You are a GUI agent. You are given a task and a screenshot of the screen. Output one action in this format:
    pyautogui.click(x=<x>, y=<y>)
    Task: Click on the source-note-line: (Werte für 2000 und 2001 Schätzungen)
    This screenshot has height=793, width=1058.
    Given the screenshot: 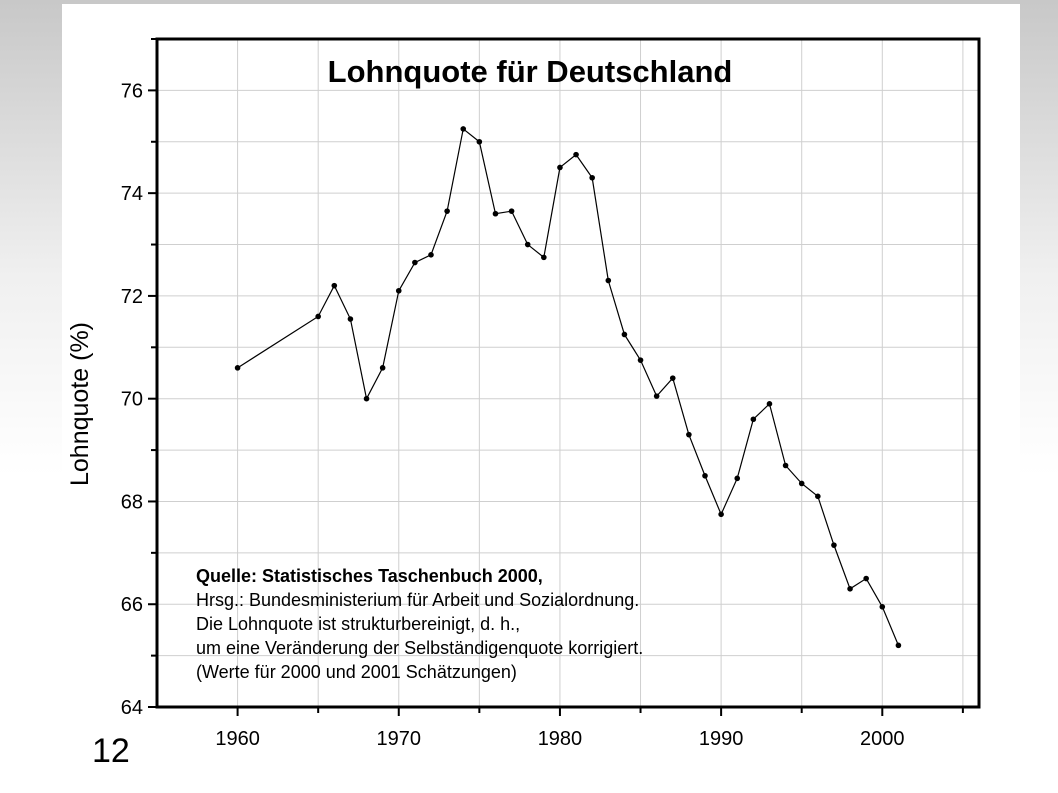 What is the action you would take?
    pyautogui.click(x=356, y=672)
    